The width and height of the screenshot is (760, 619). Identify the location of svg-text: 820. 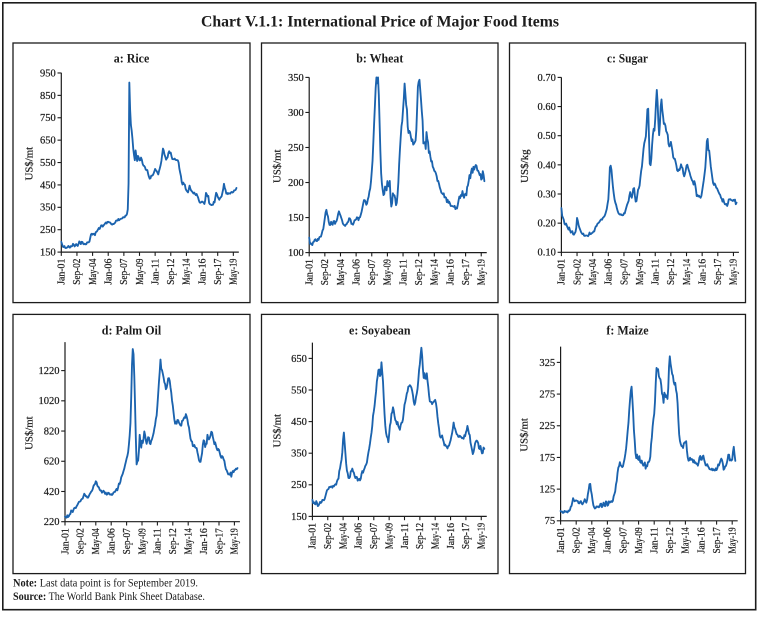
(52, 431).